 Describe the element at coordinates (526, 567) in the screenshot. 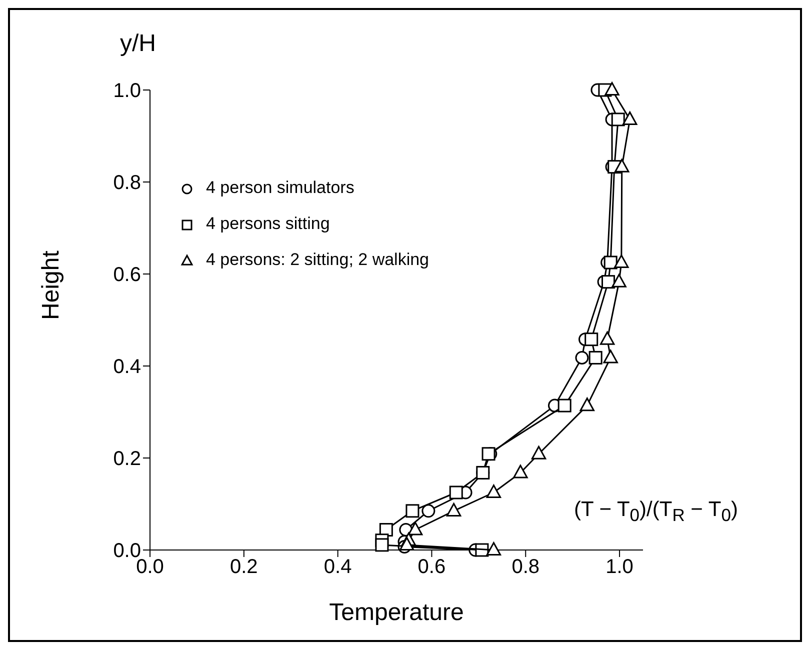

I see `x-tick-label: 0.8` at that location.